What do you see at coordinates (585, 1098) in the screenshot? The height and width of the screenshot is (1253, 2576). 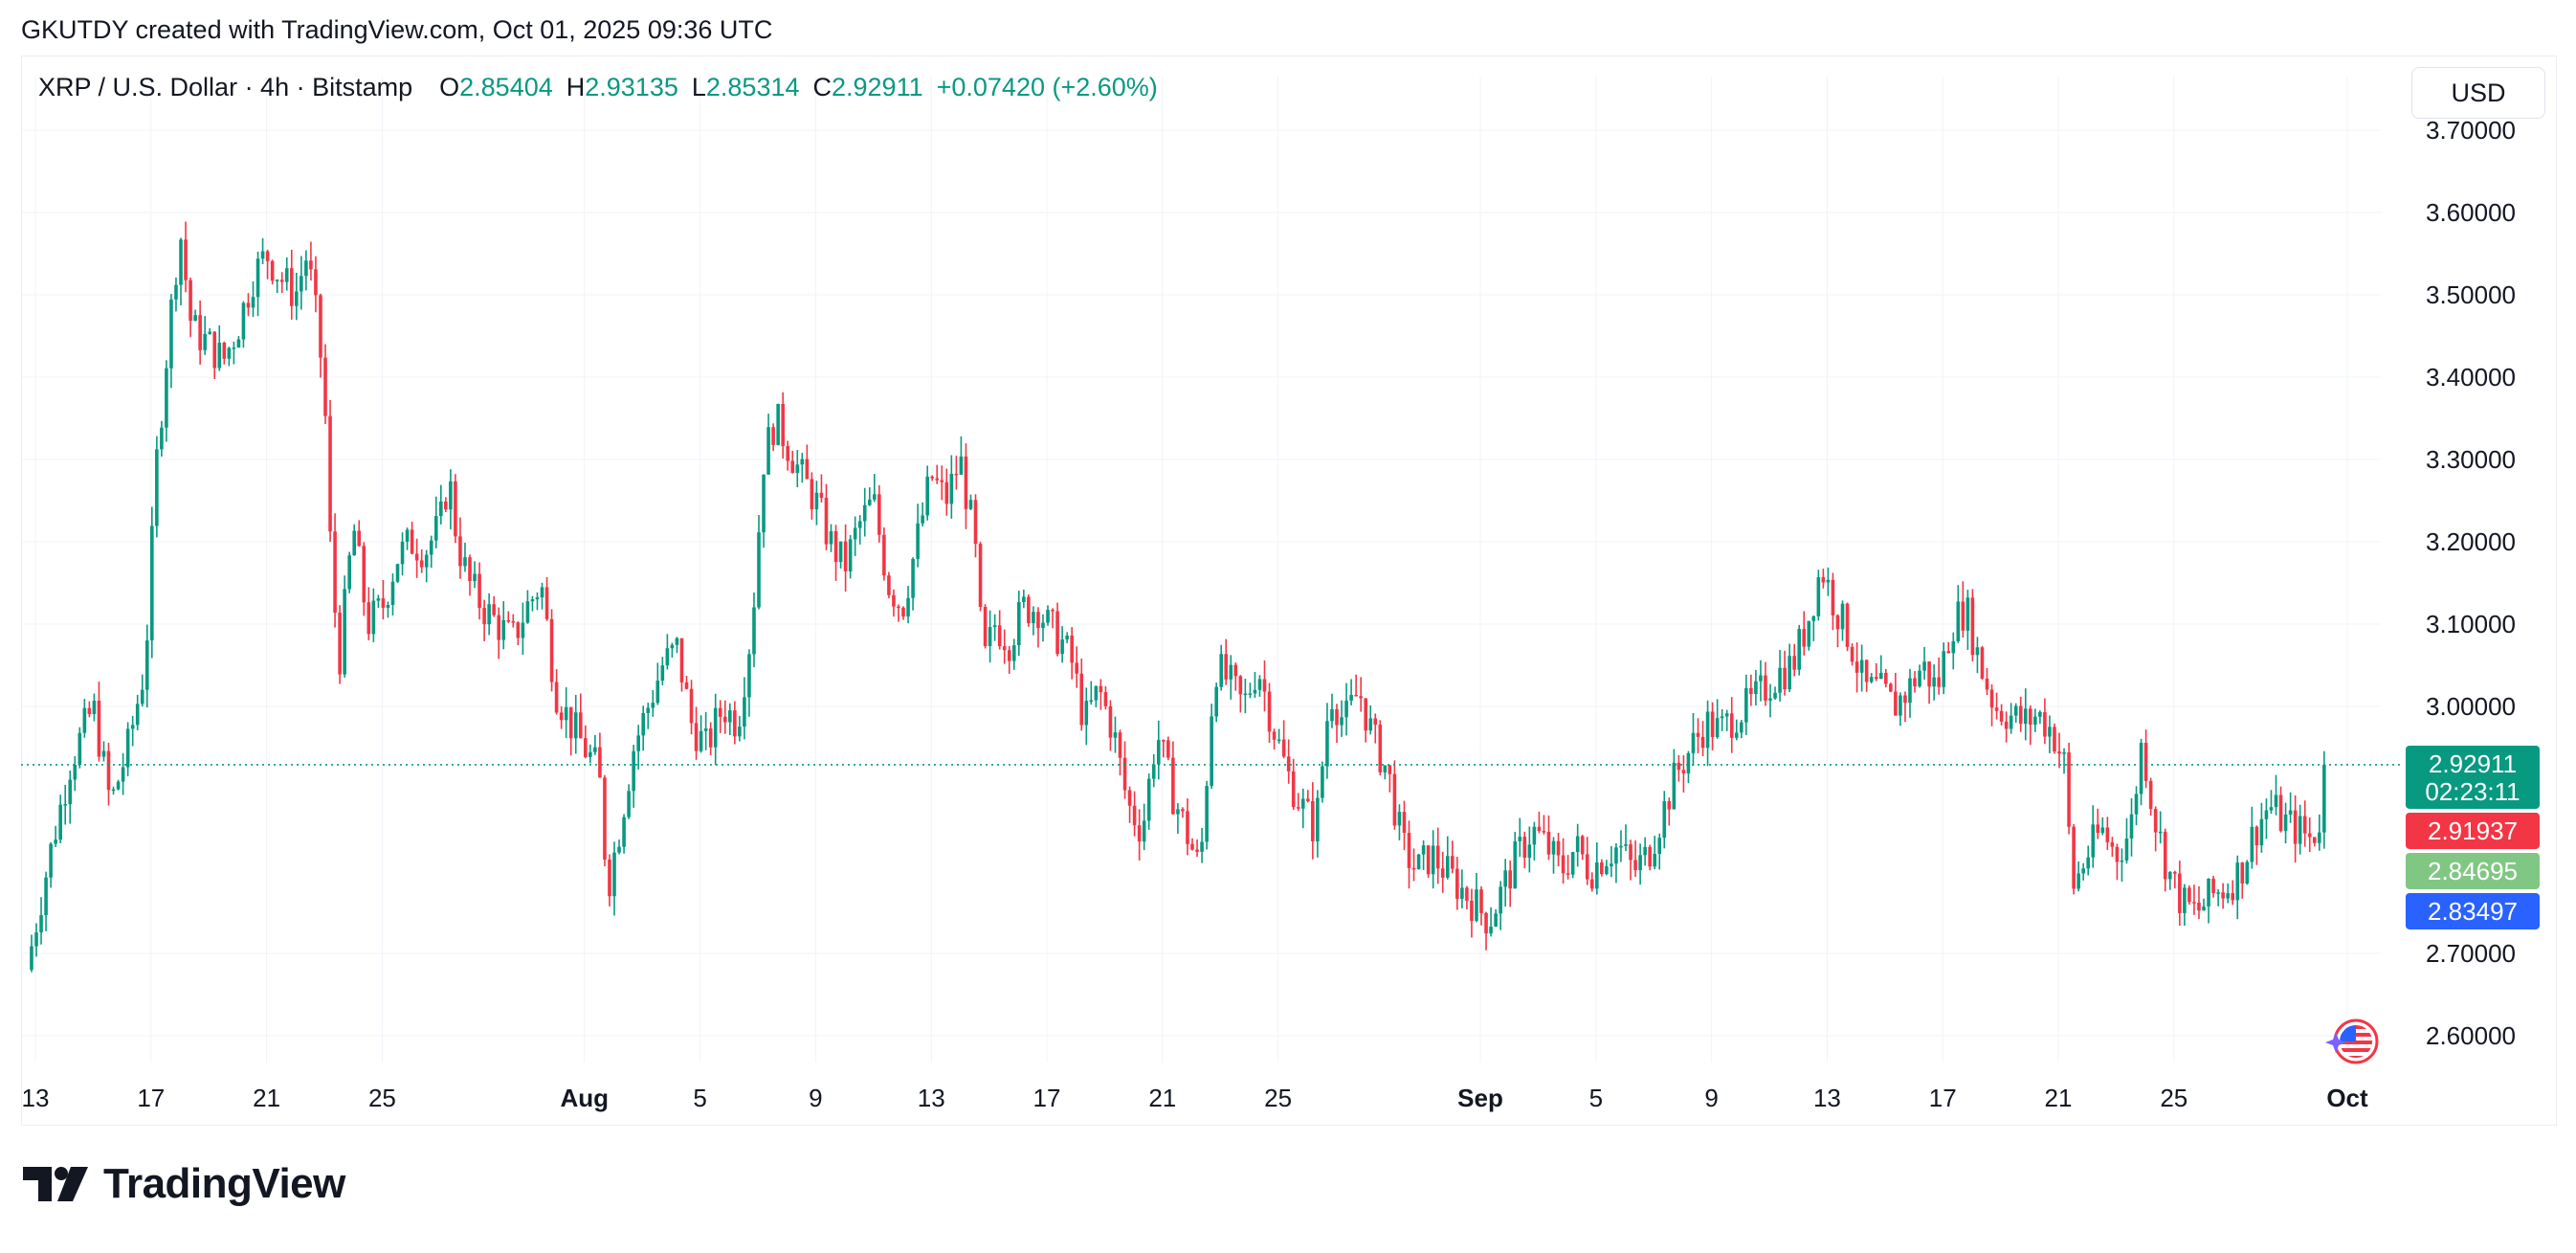 I see `time-tick-label: Aug` at bounding box center [585, 1098].